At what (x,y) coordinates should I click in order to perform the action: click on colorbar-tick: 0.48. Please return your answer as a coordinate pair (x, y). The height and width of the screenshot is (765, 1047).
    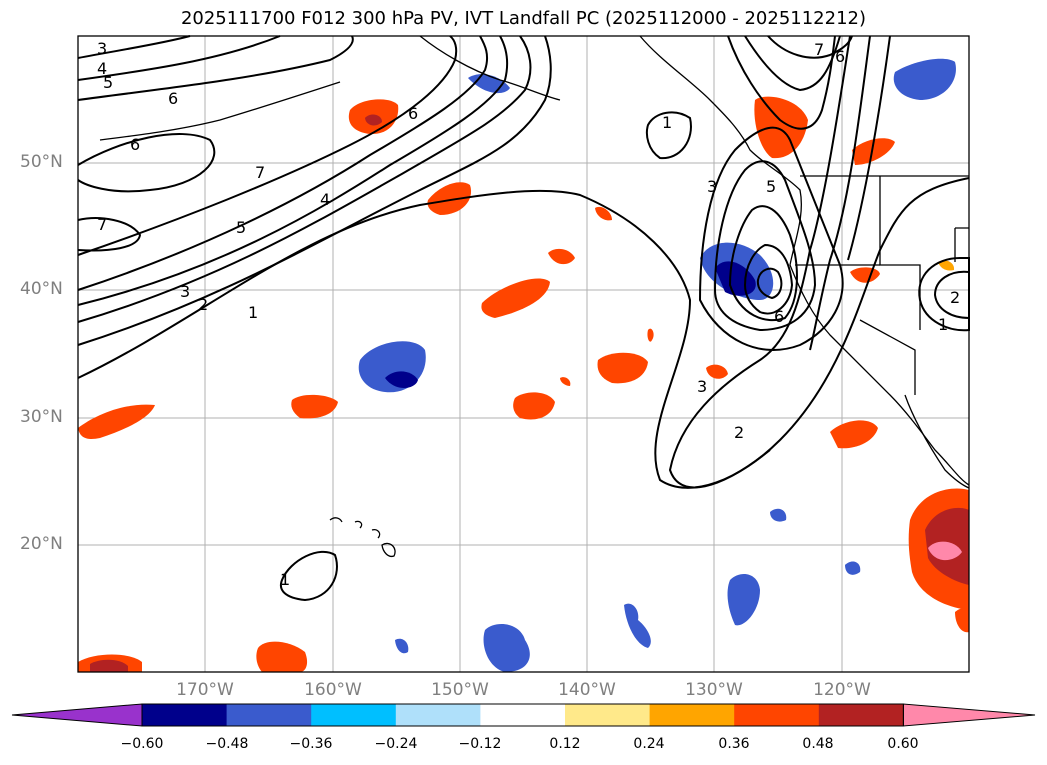
    Looking at the image, I should click on (818, 744).